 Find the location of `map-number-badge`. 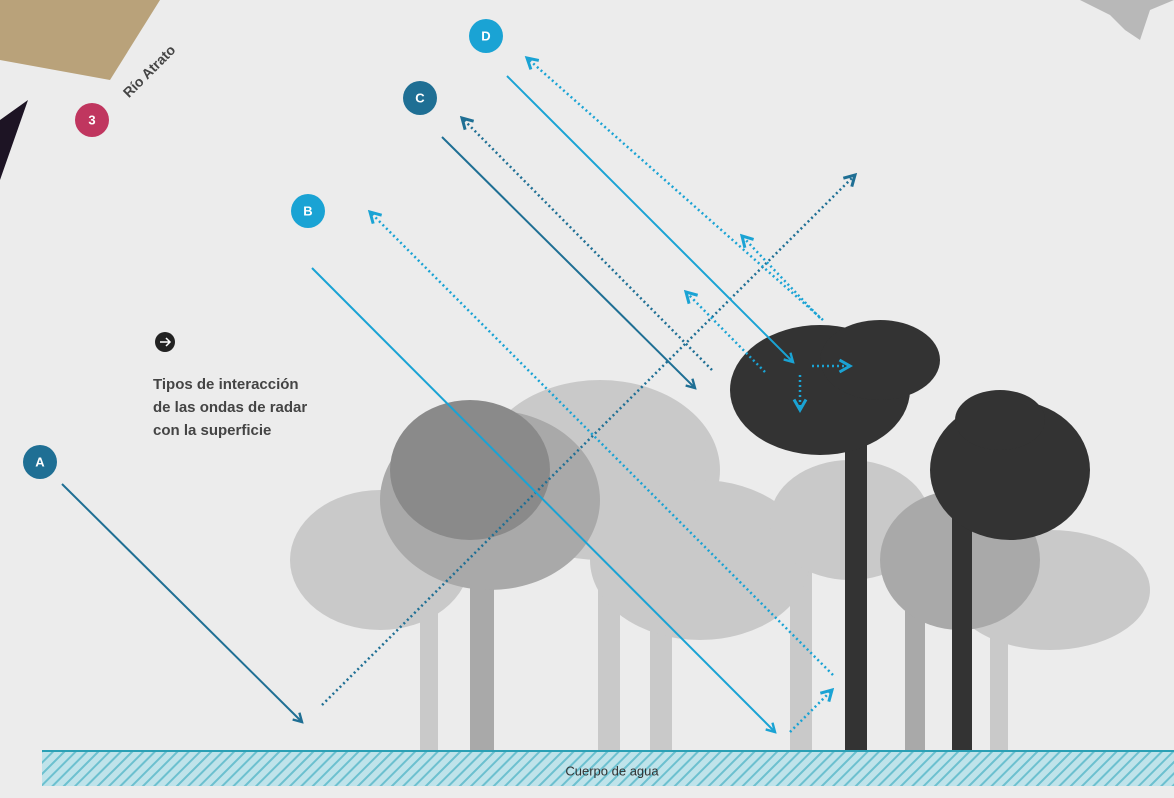

map-number-badge is located at coordinates (92, 120).